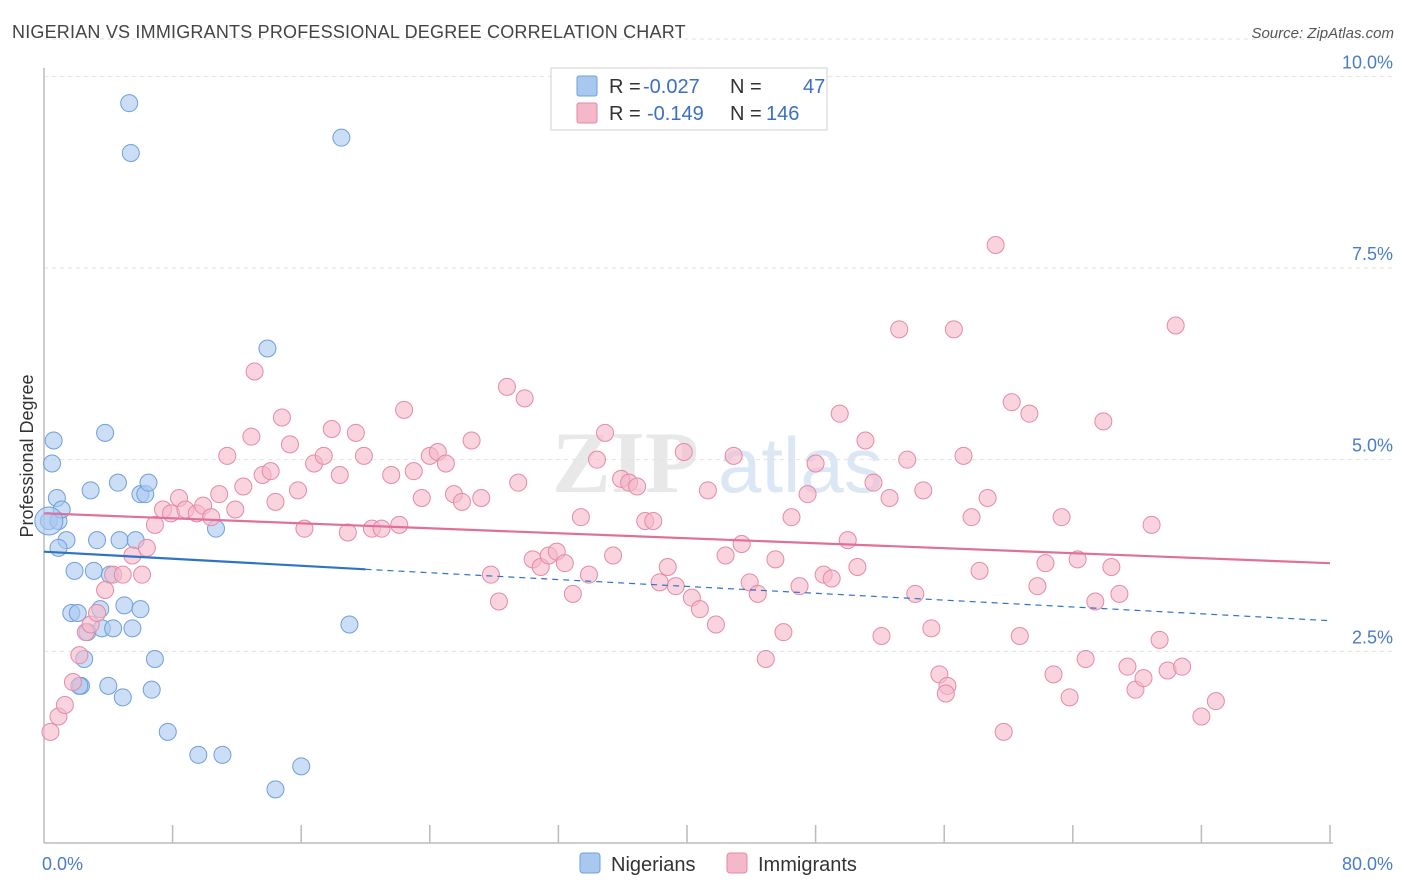 The height and width of the screenshot is (892, 1406). I want to click on series-legend-label-nigerians: Nigerians, so click(653, 865).